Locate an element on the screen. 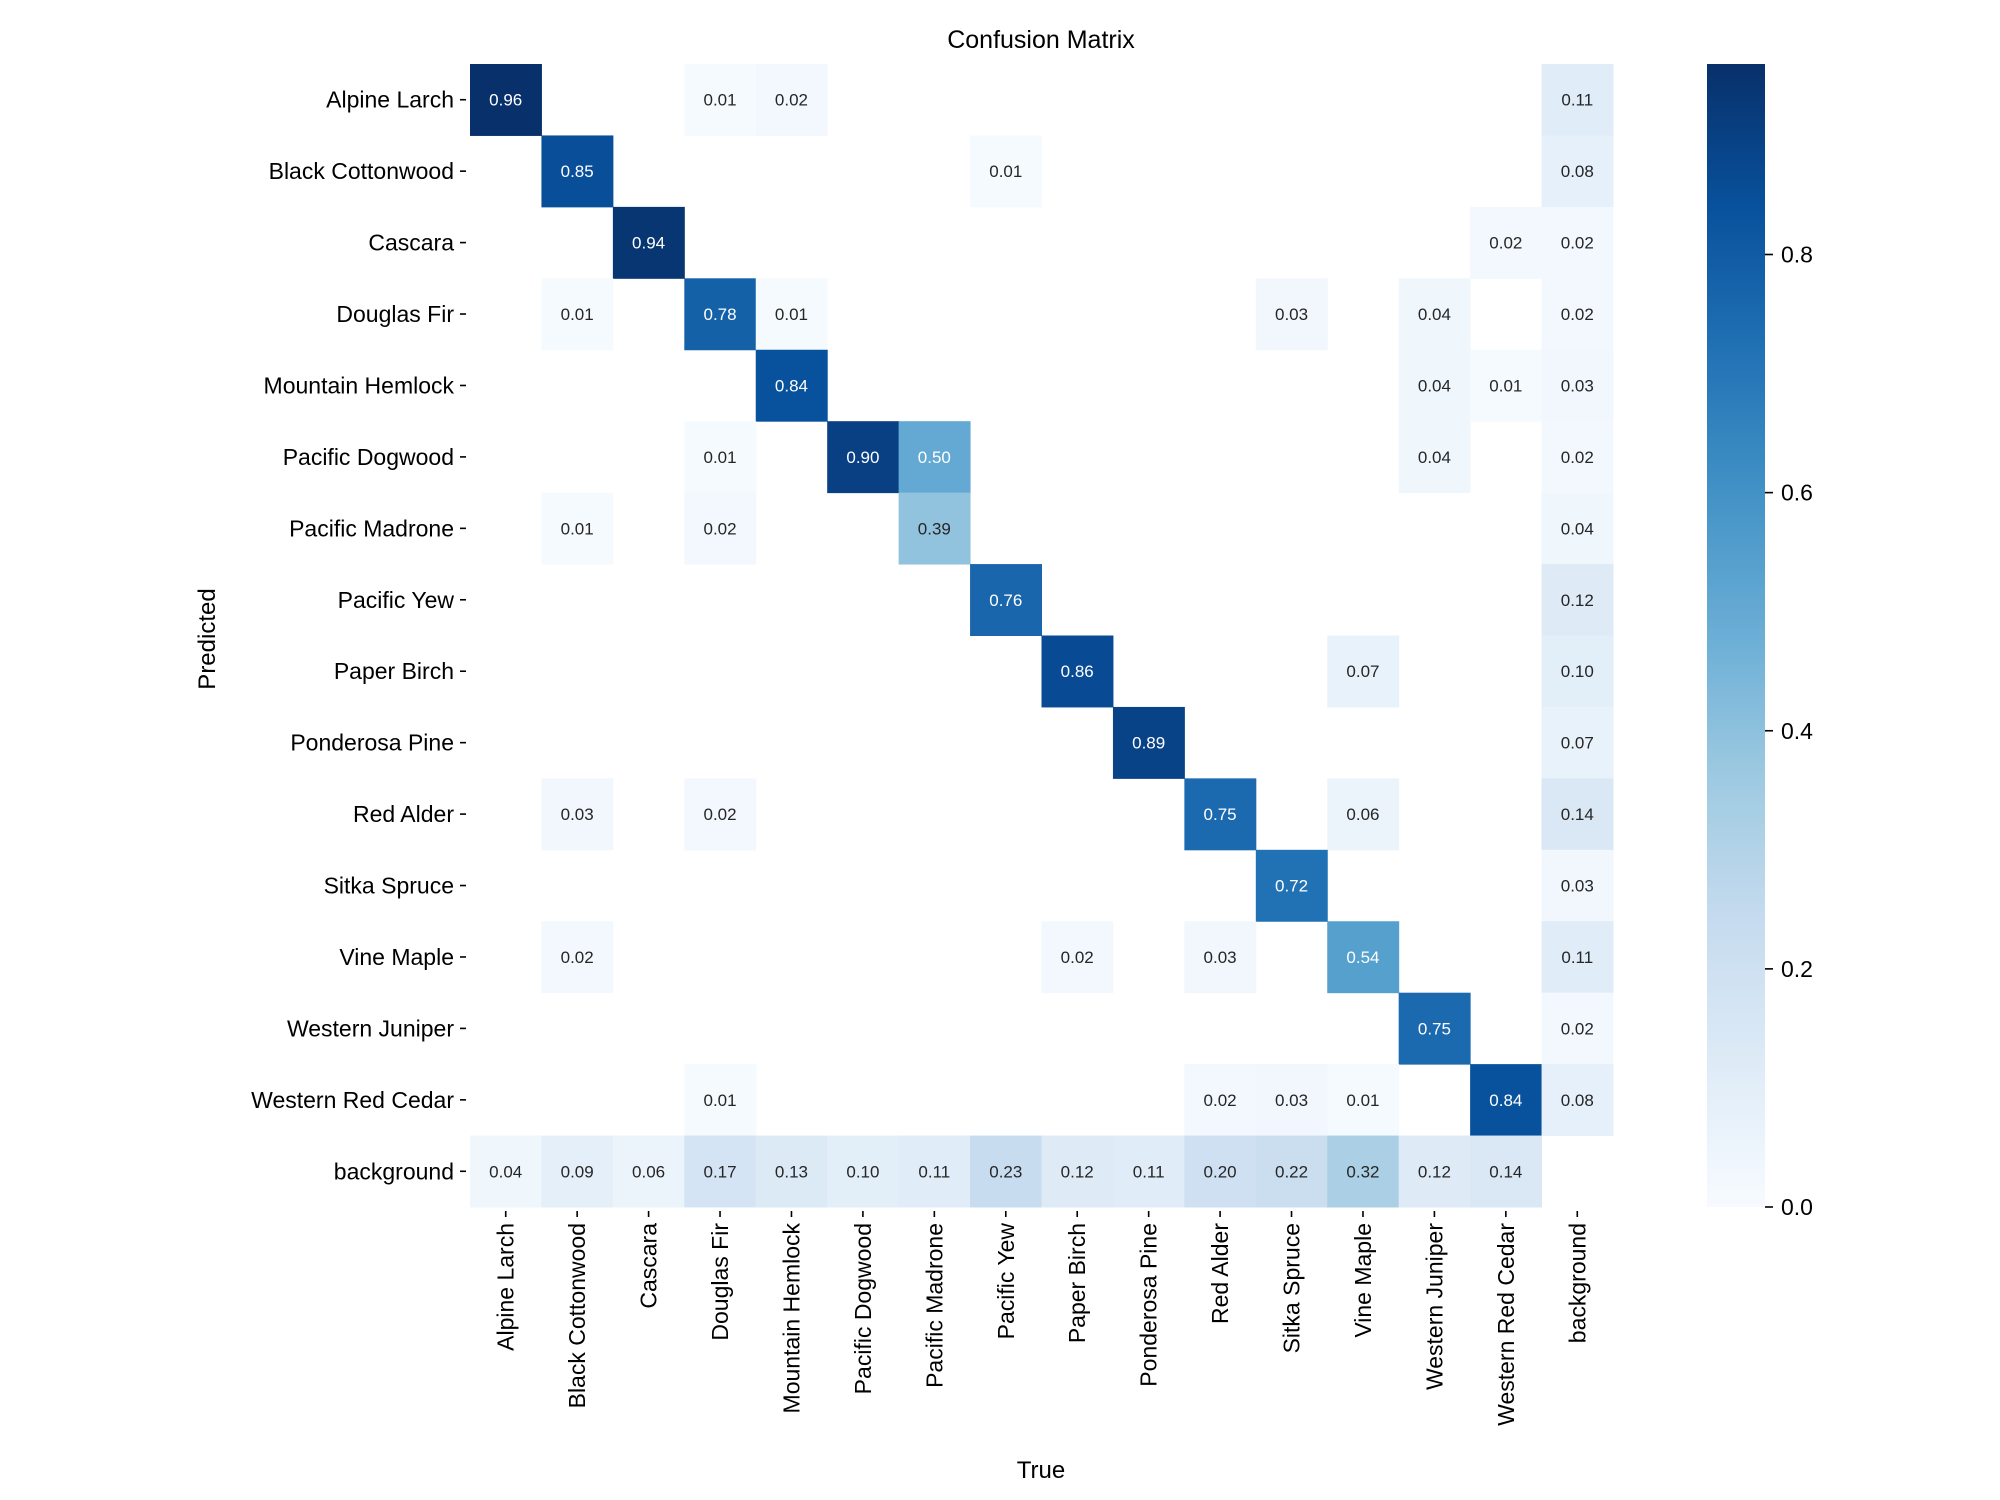 The width and height of the screenshot is (2000, 1500). cell-value-label: 0.76 is located at coordinates (1005, 600).